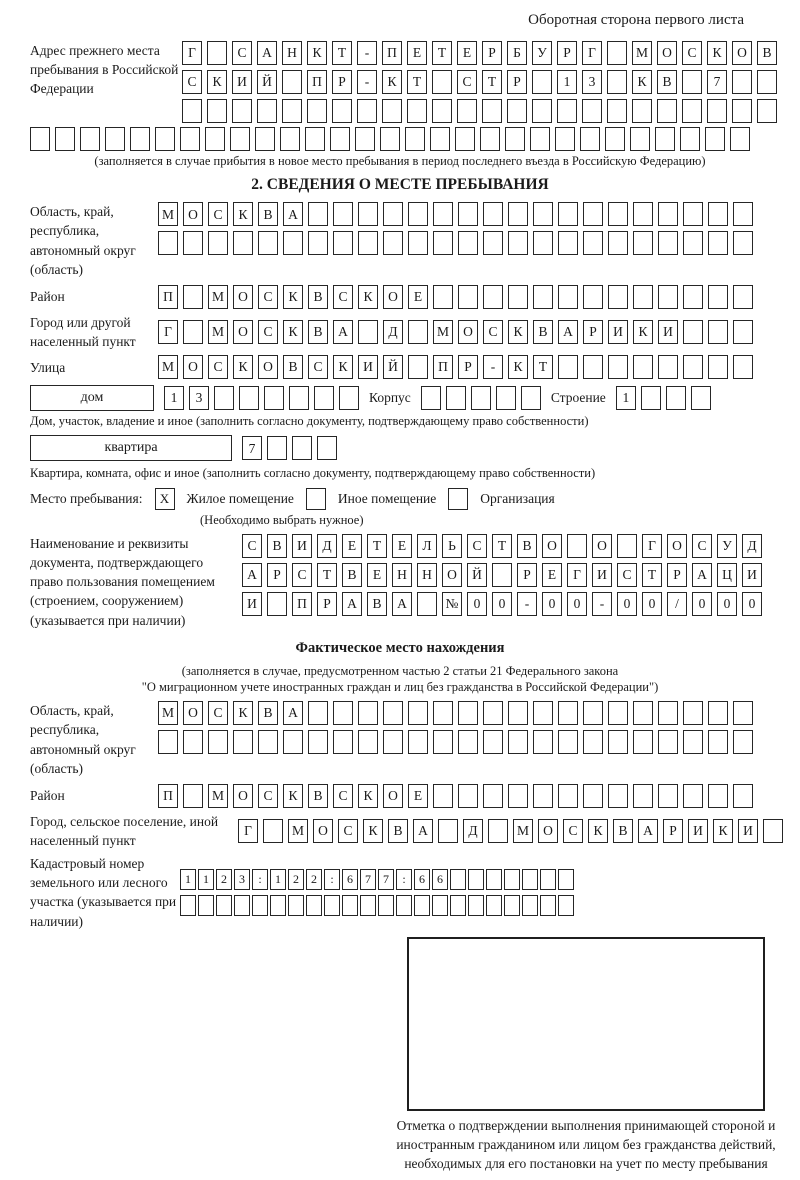 This screenshot has height=1180, width=800. Describe the element at coordinates (367, 53) in the screenshot. I see `char-box: -` at that location.